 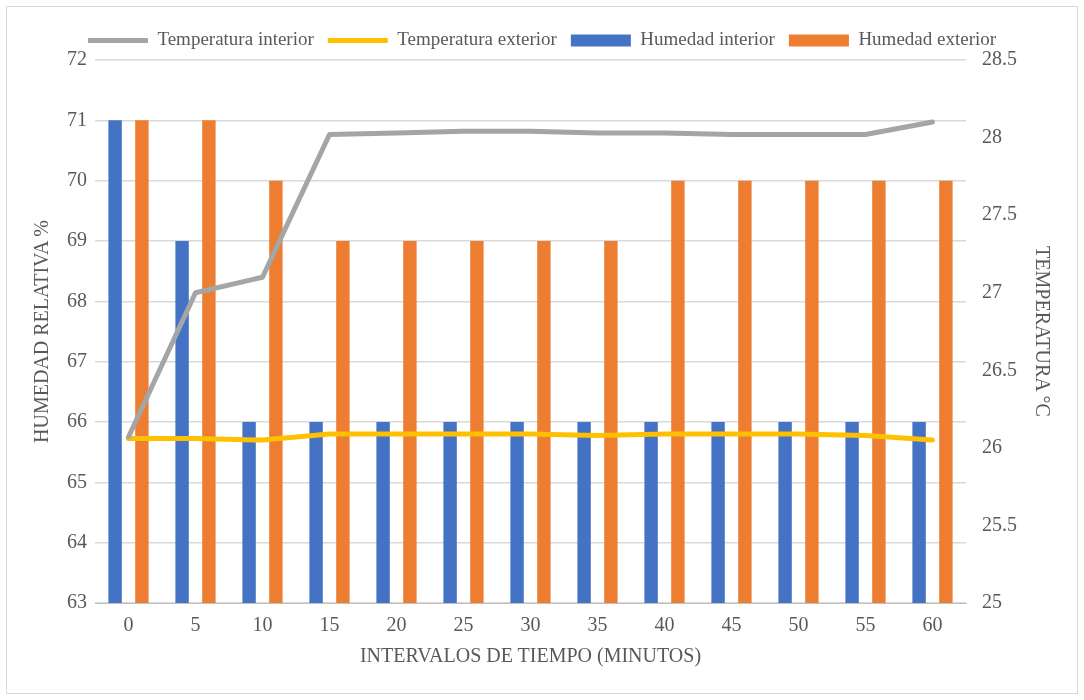 What do you see at coordinates (77, 239) in the screenshot?
I see `y-tick-label: 69` at bounding box center [77, 239].